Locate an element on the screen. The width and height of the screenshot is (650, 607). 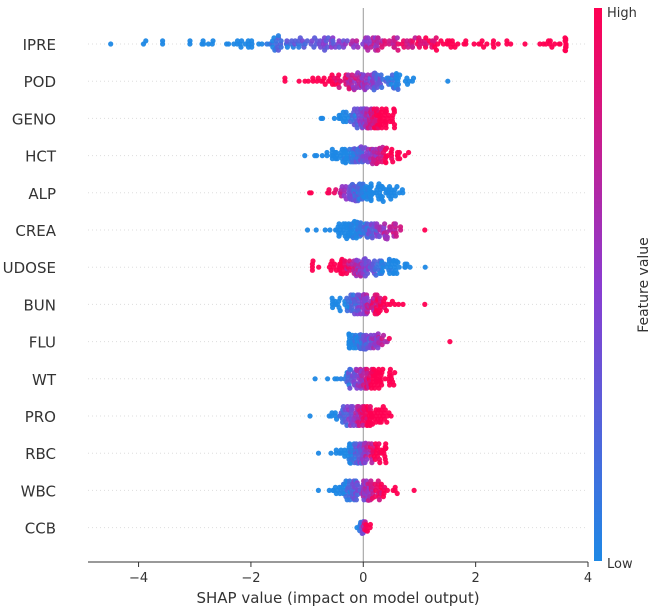
points-alp is located at coordinates (356, 192).